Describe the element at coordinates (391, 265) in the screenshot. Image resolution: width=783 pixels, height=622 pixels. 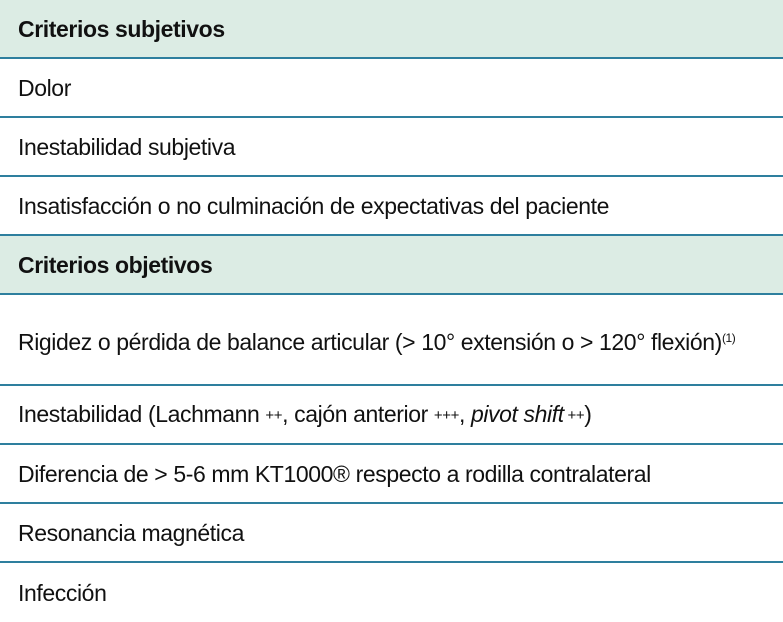
I see `section-header-objective: Criterios objetivos` at that location.